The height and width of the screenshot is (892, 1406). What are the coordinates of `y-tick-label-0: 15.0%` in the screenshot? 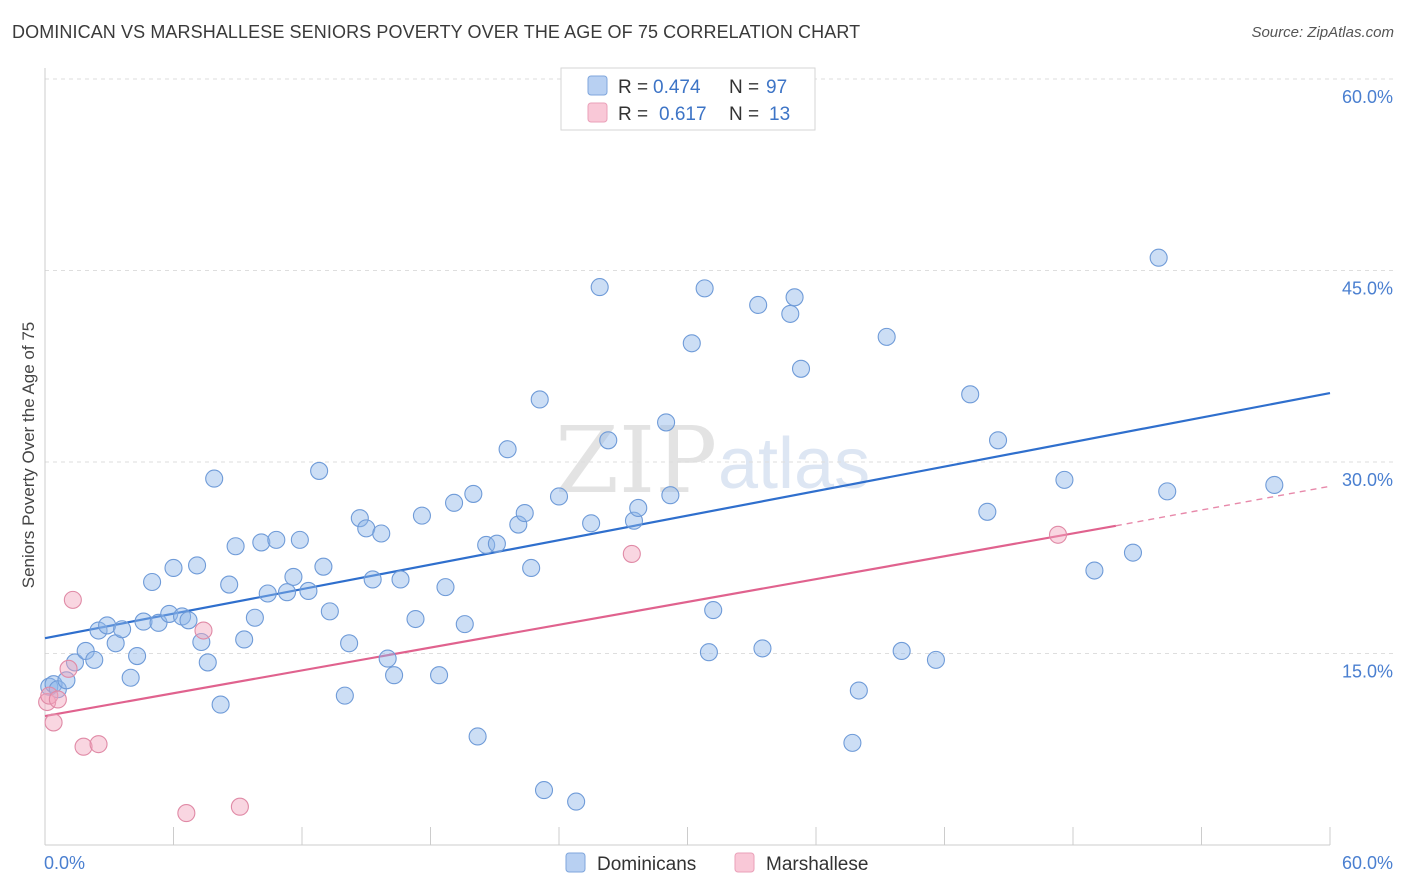 It's located at (1367, 672).